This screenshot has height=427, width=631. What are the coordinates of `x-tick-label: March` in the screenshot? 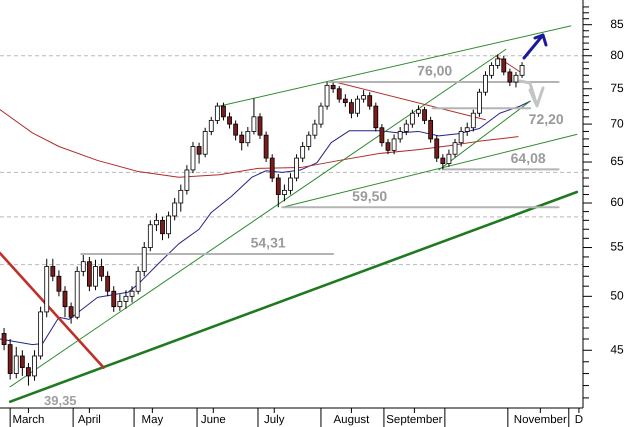 It's located at (28, 420).